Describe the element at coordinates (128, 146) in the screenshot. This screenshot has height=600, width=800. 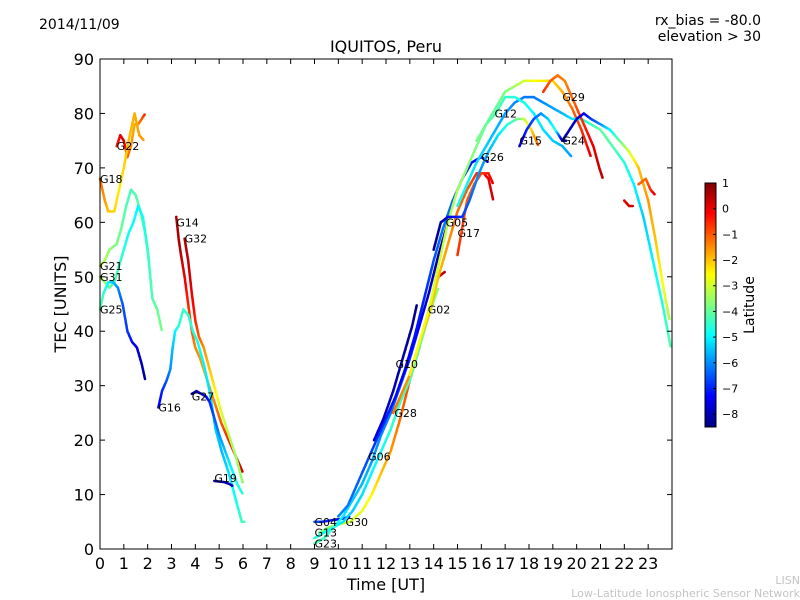
I see `series-label-g22: G22` at that location.